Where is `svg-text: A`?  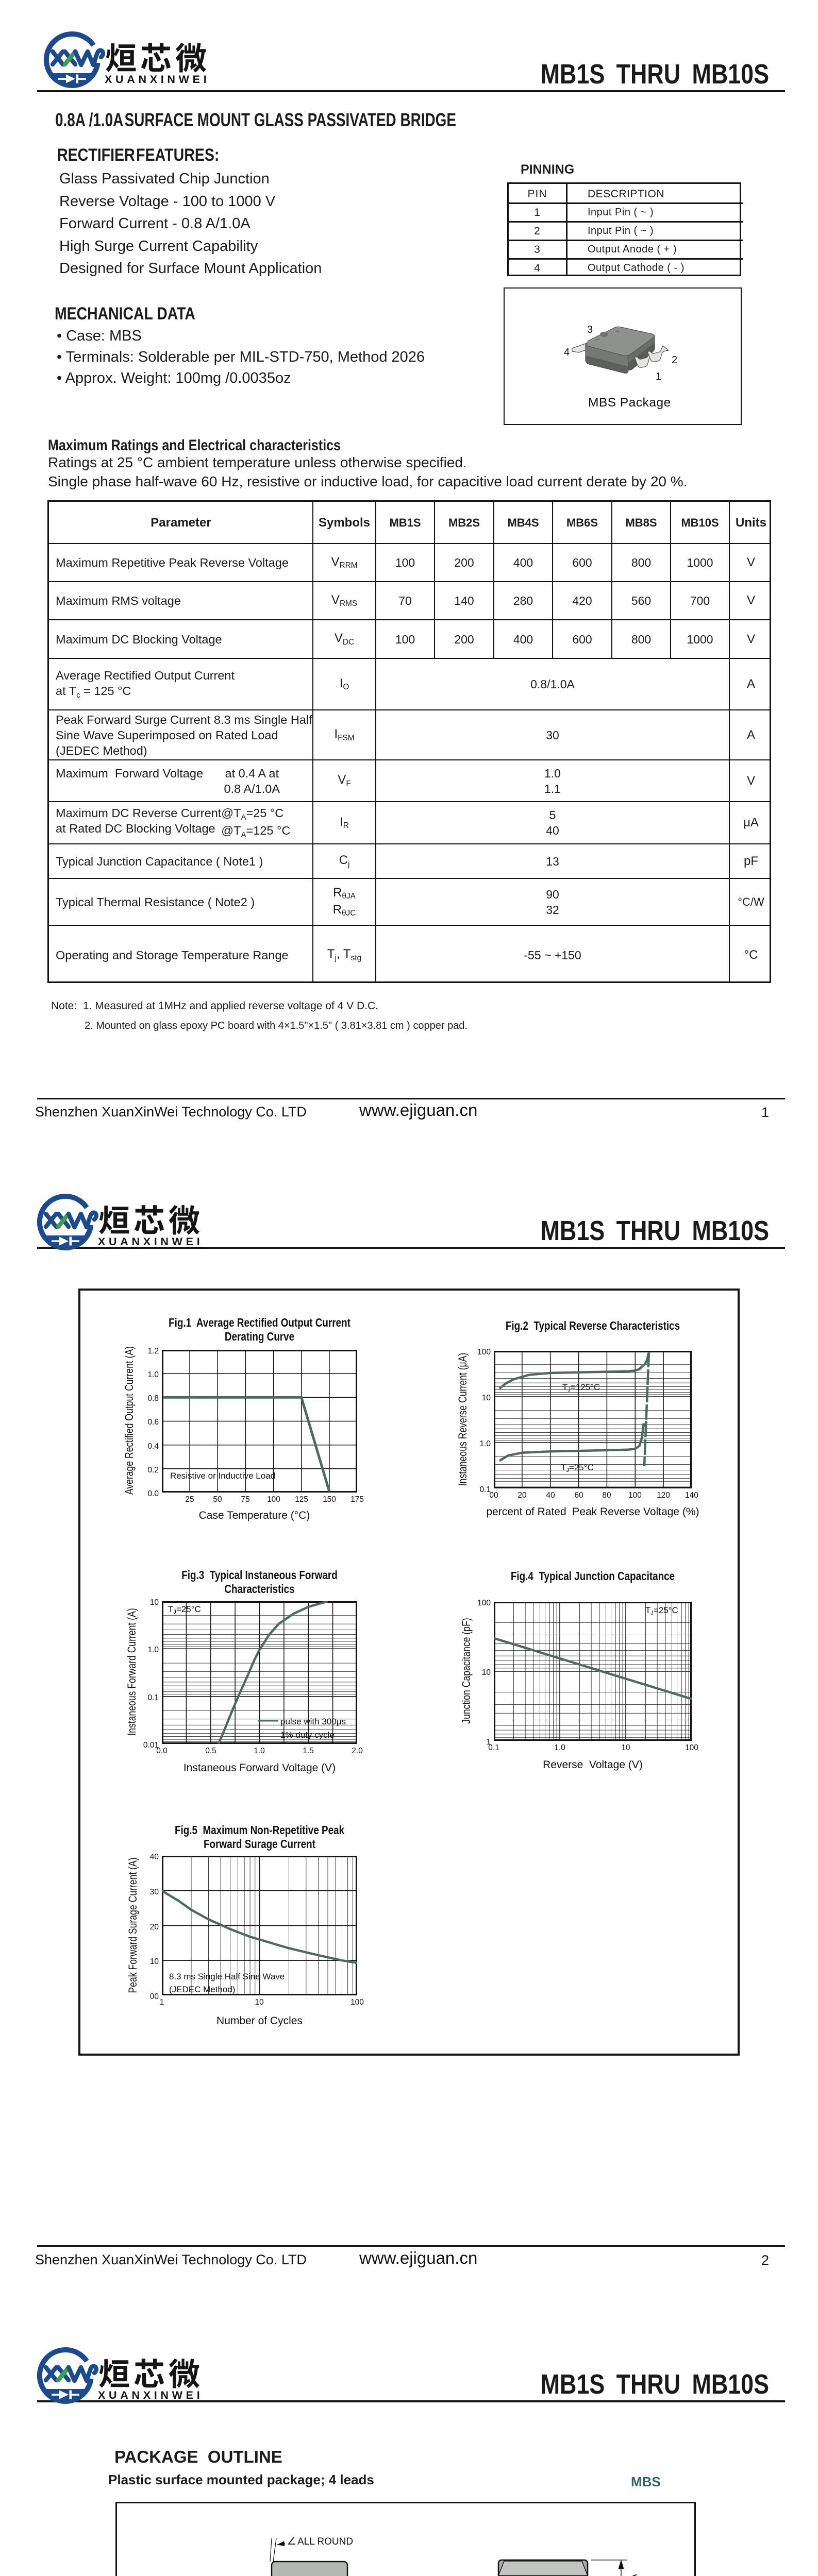
svg-text: A is located at coordinates (632, 2575).